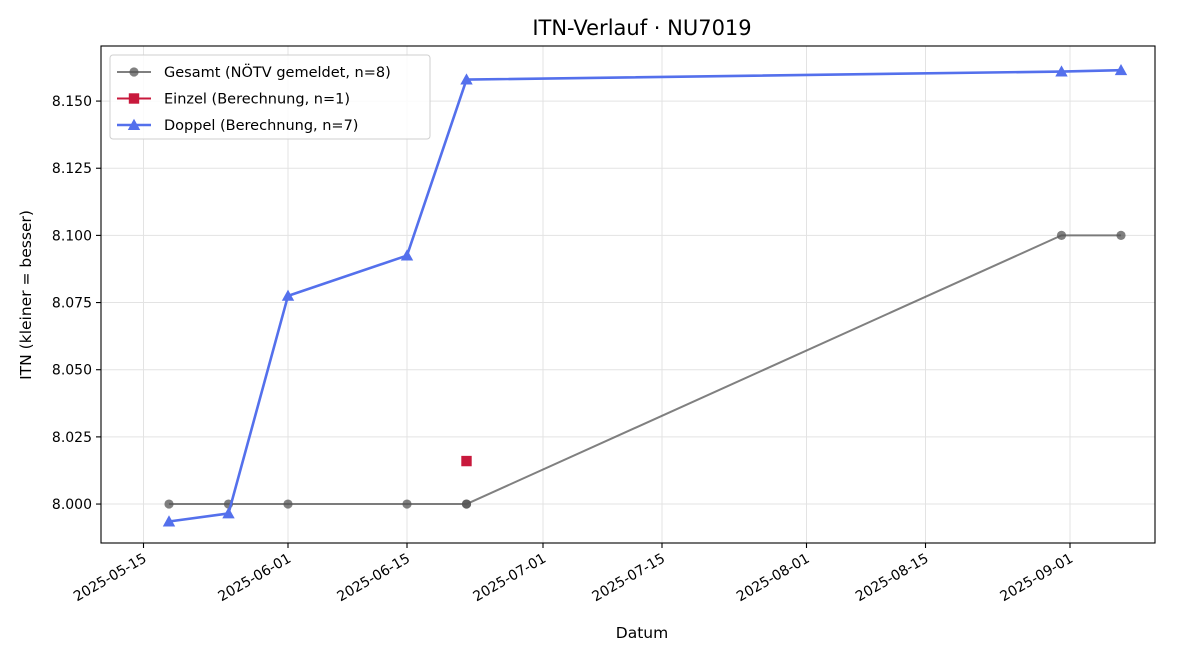 This screenshot has width=1200, height=660. Describe the element at coordinates (773, 578) in the screenshot. I see `x-tick-label: 2025-08-01` at that location.